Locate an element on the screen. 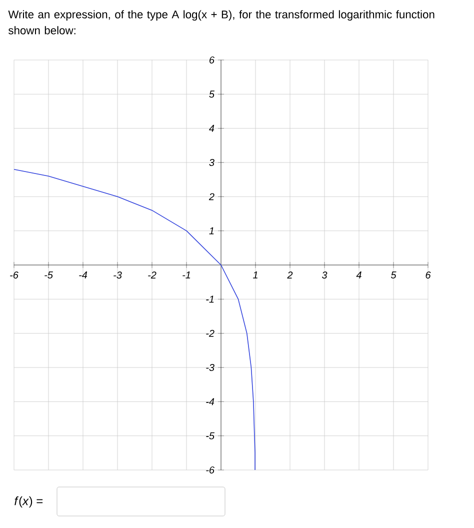  y-tick-label: -6 is located at coordinates (210, 470).